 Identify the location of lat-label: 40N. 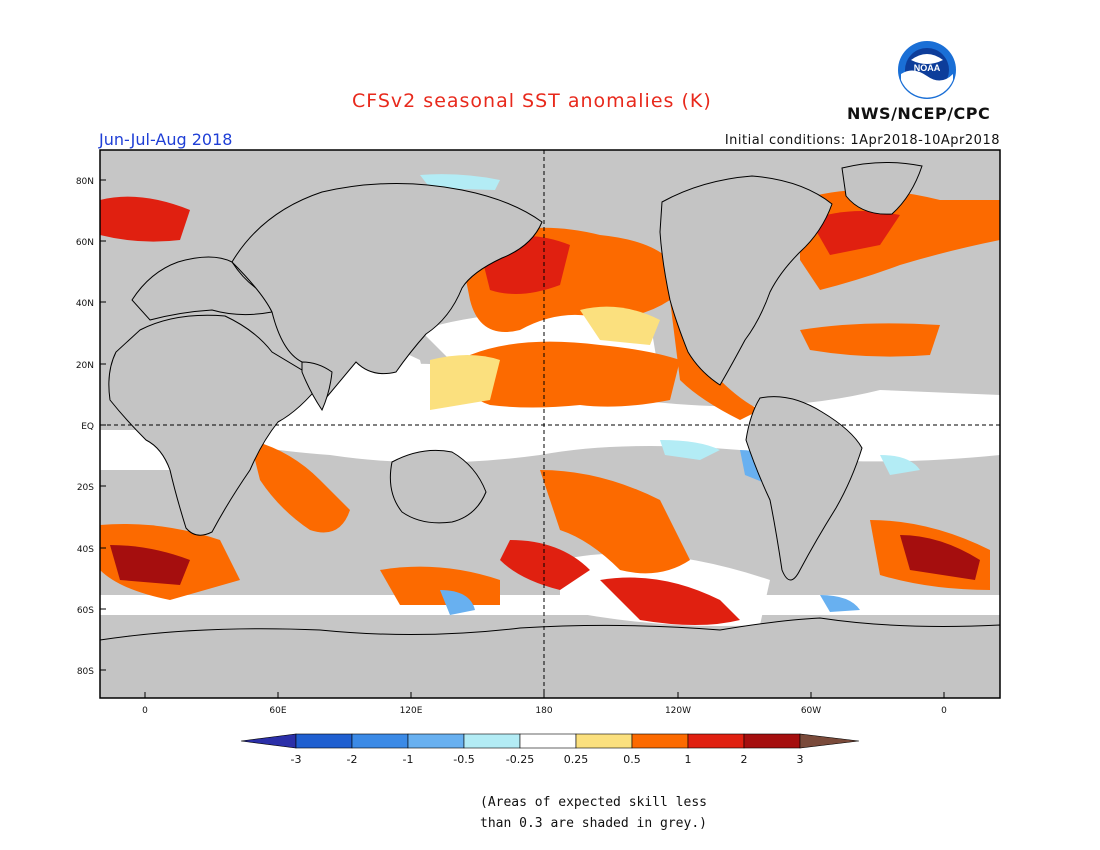
(85, 304).